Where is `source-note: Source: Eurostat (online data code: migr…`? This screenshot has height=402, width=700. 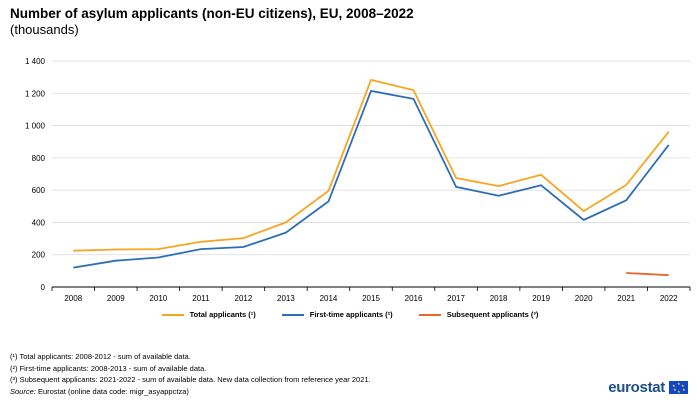
source-note: Source: Eurostat (online data code: migr… is located at coordinates (190, 392).